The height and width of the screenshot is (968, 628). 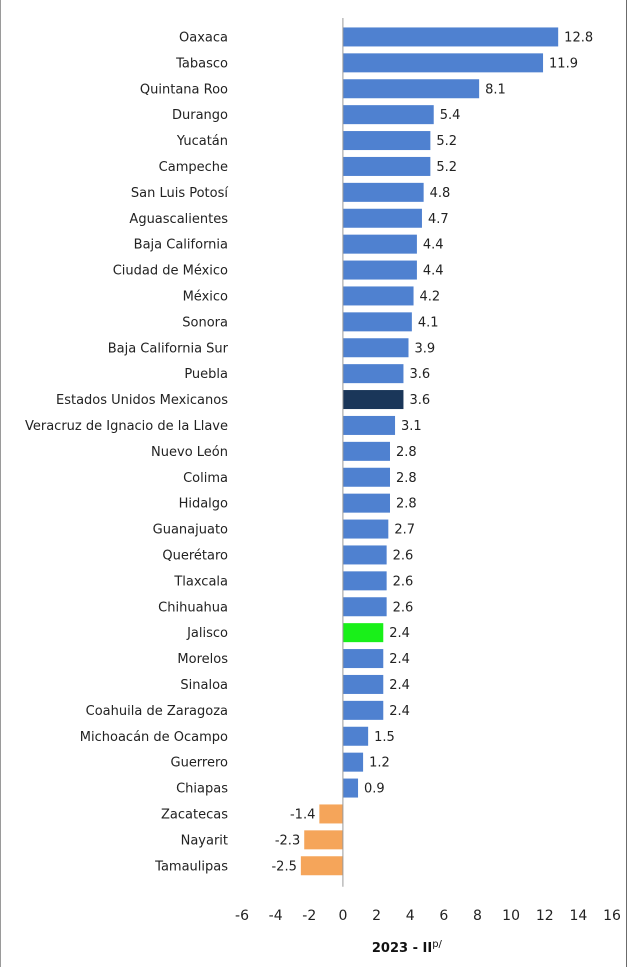 I want to click on category-label-sinaloa: Sinaloa, so click(x=204, y=685).